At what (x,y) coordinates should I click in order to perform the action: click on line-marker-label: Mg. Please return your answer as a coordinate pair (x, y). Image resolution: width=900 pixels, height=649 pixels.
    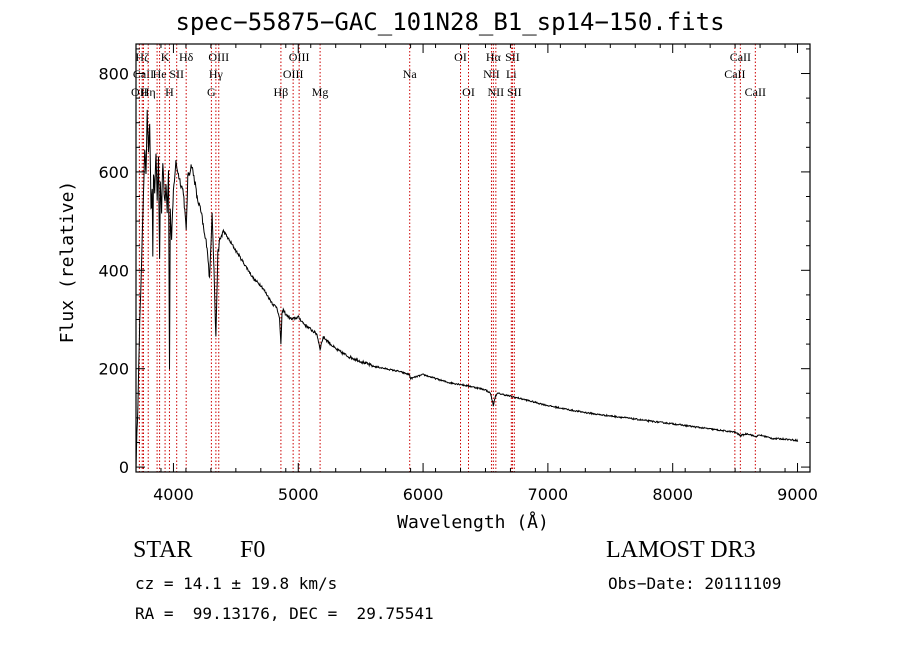
    Looking at the image, I should click on (320, 92).